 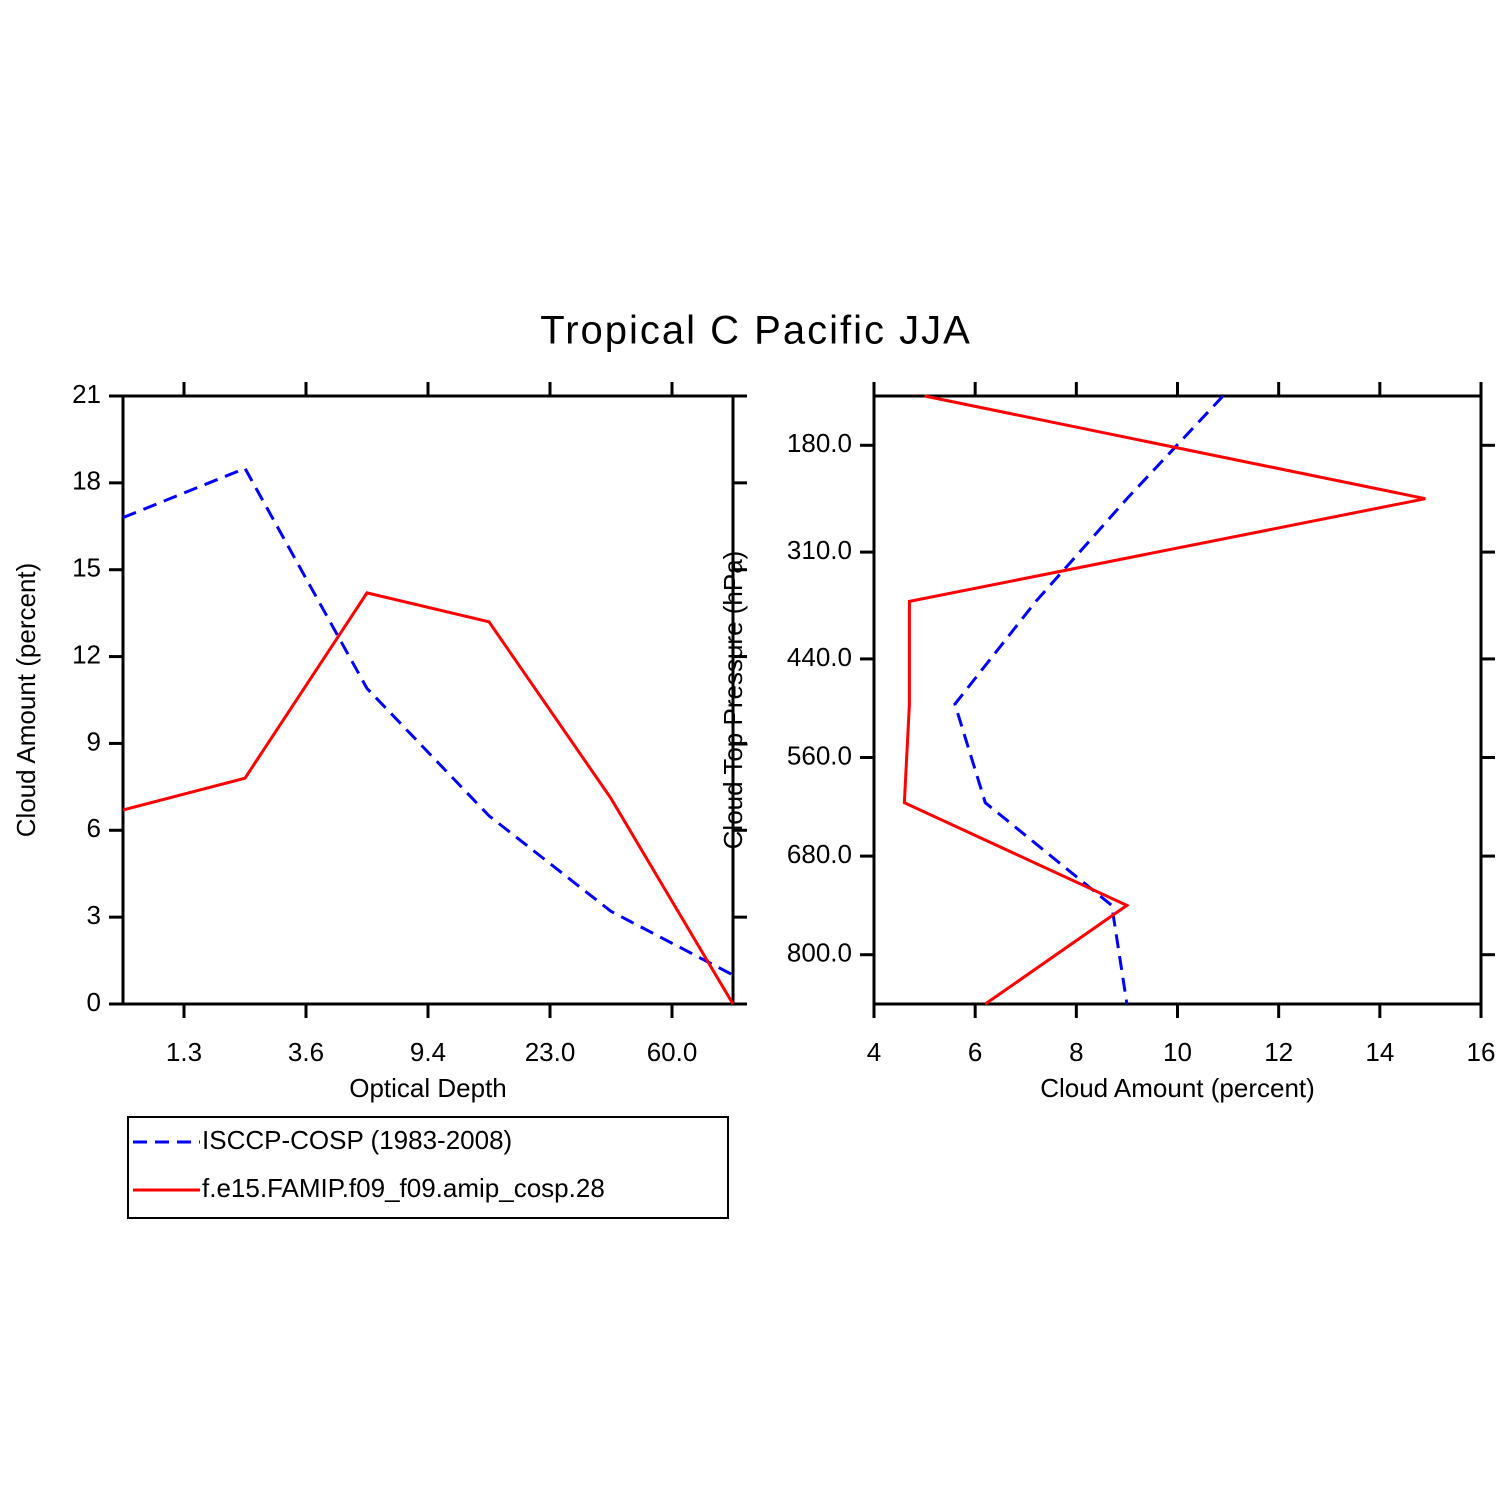 I want to click on x-tick-label: 9.4, so click(x=428, y=1052).